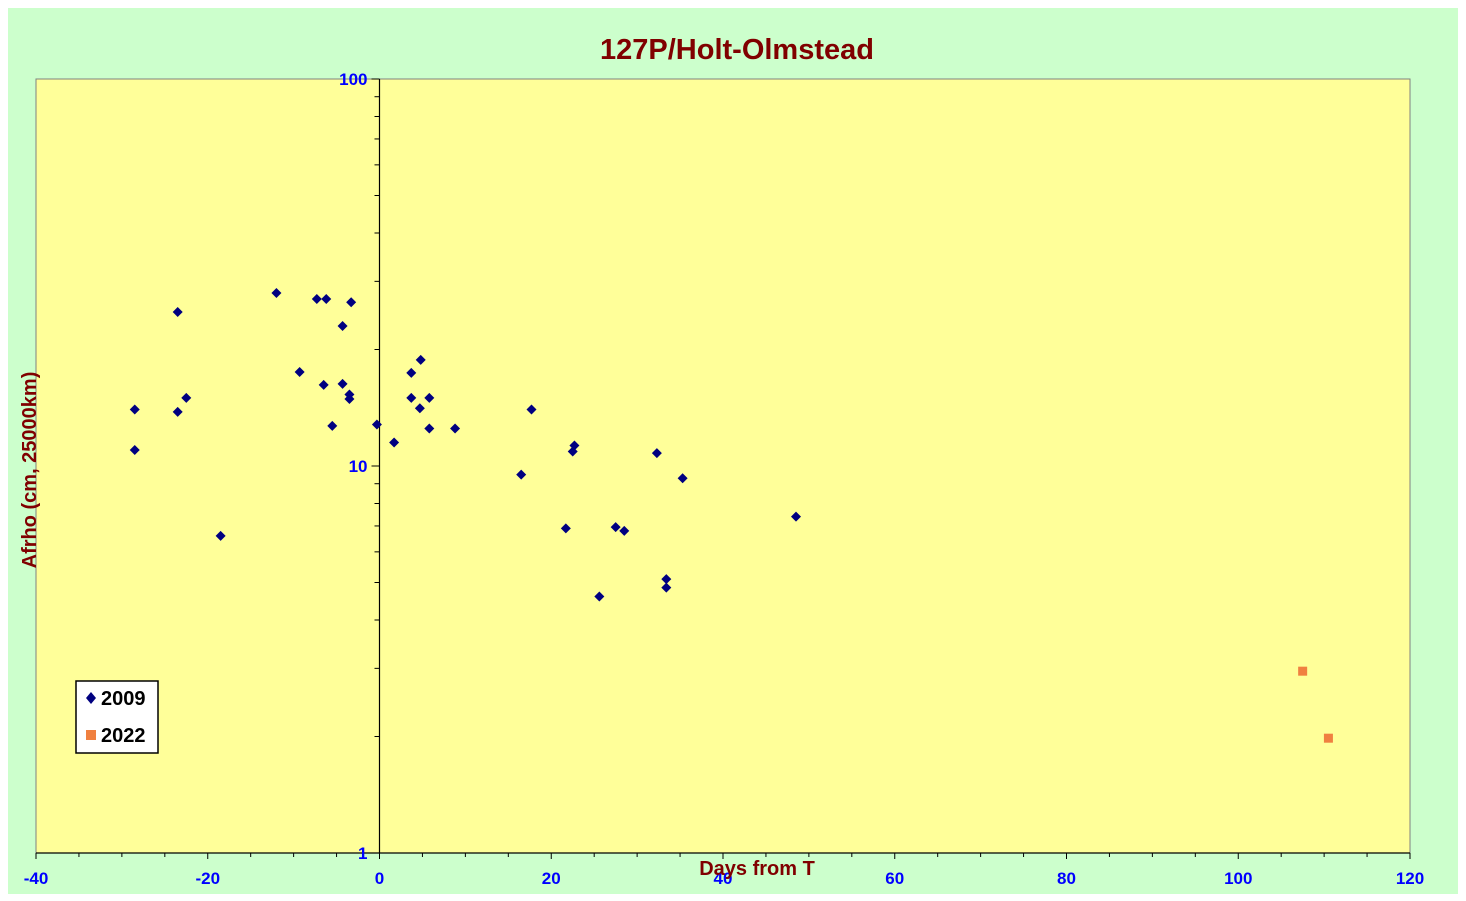 Image resolution: width=1466 pixels, height=901 pixels. I want to click on chart-title: 127P/Holt-Olmstead, so click(737, 50).